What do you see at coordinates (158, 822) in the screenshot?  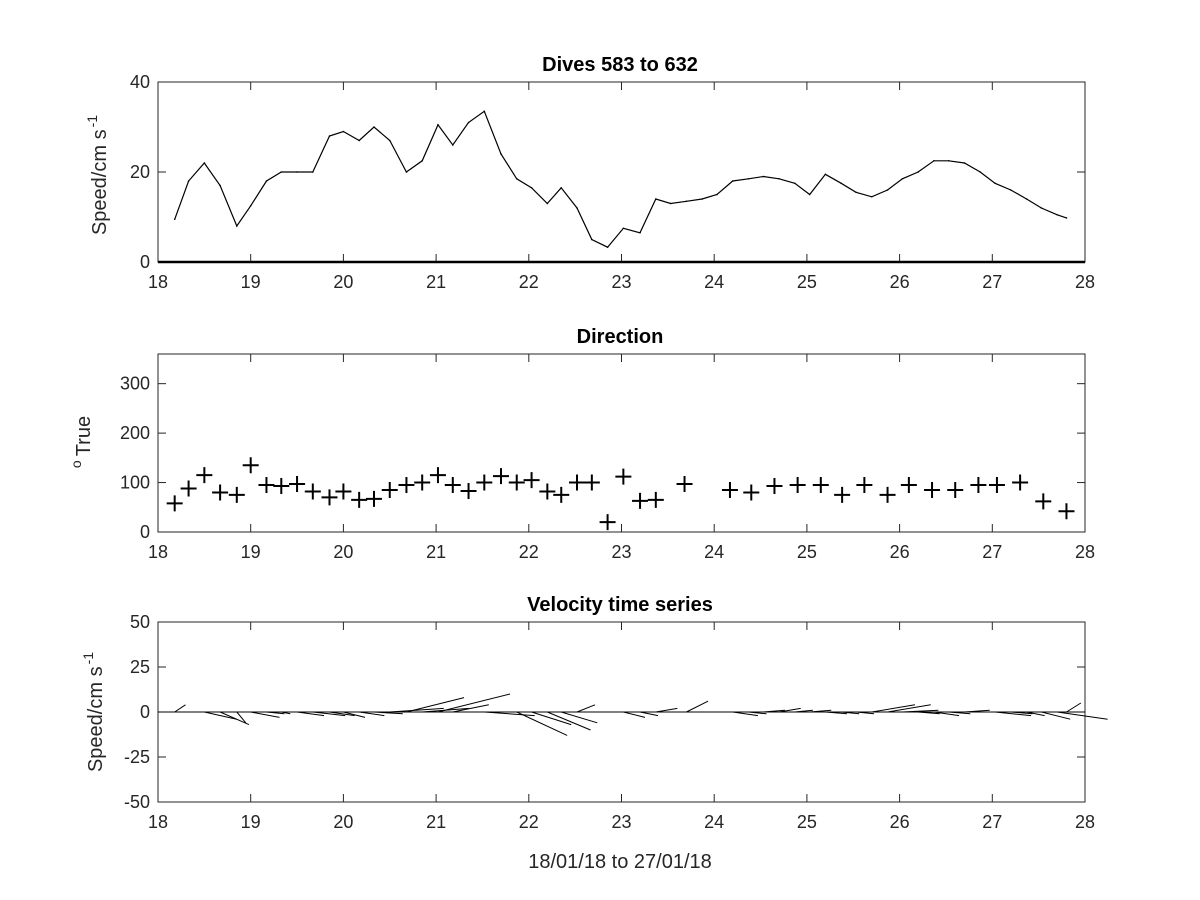 I see `x-tick-label: 18` at bounding box center [158, 822].